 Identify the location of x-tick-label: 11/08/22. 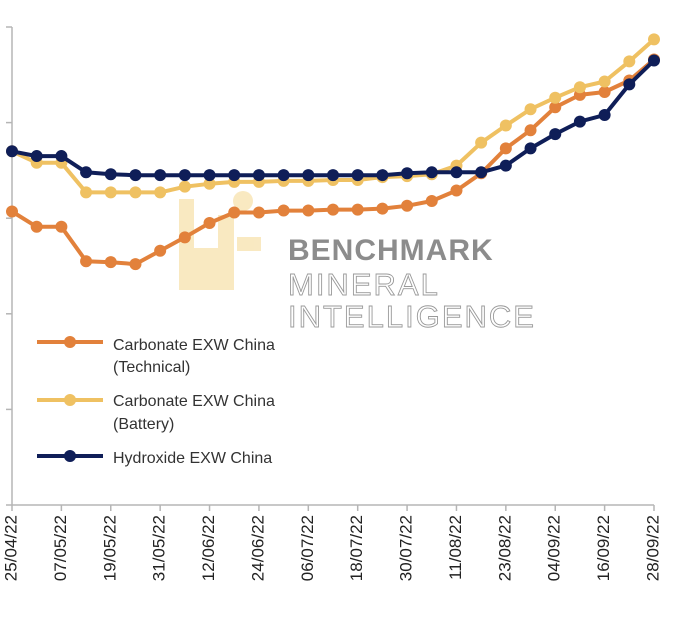
(455, 547).